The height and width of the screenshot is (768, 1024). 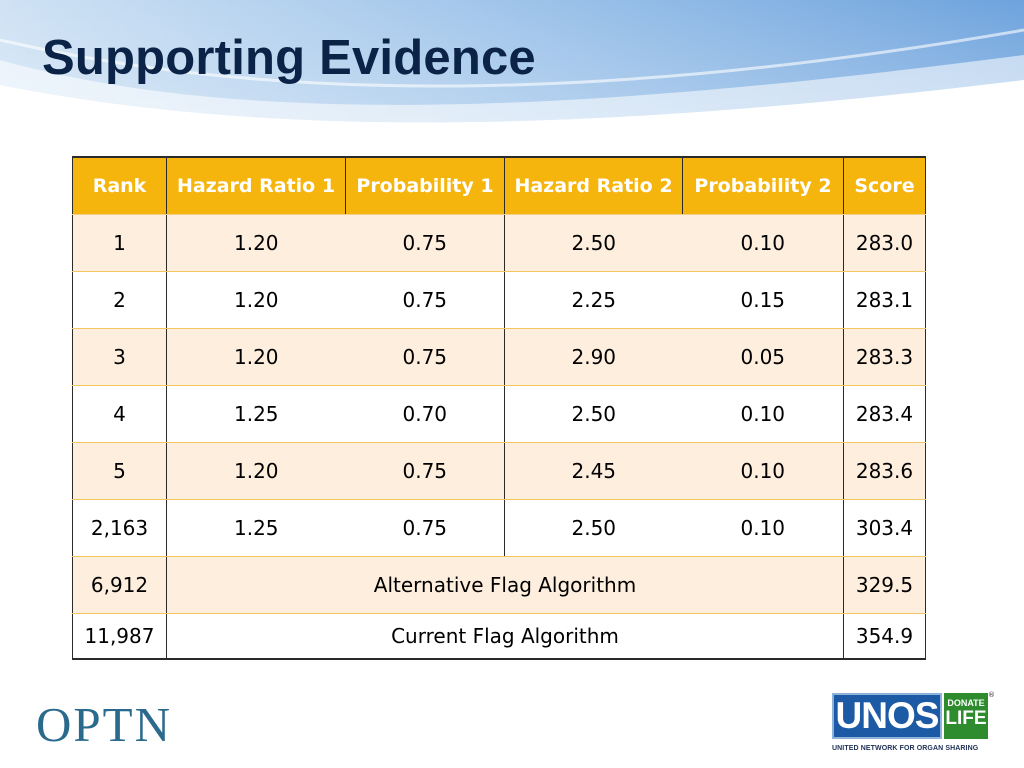 What do you see at coordinates (119, 585) in the screenshot?
I see `cell-rank: 6,912` at bounding box center [119, 585].